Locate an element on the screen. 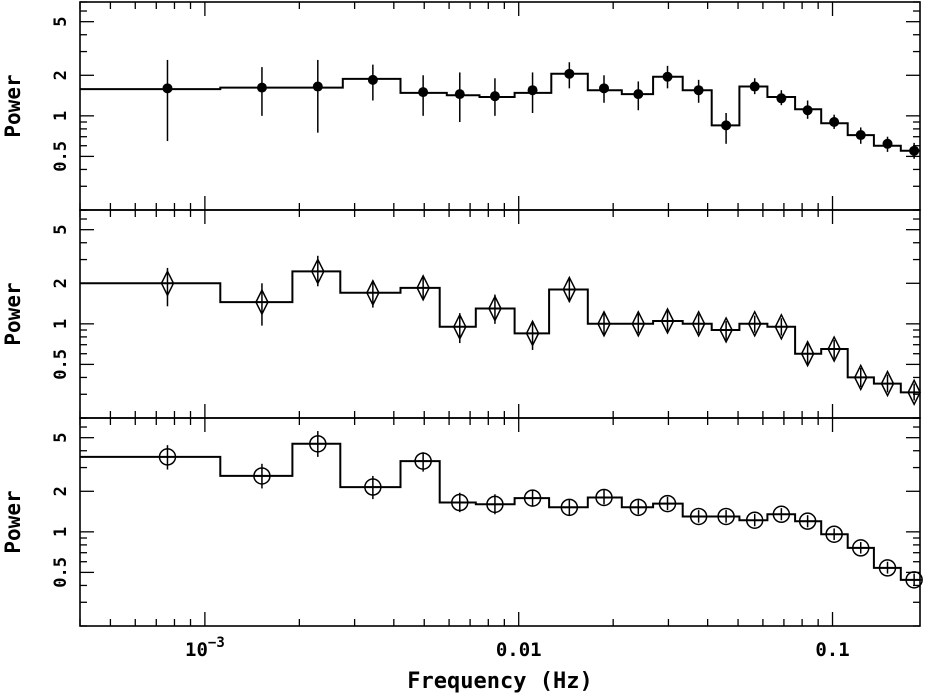 The image size is (925, 695). x-axis-label: Frequency (Hz) is located at coordinates (499, 681).